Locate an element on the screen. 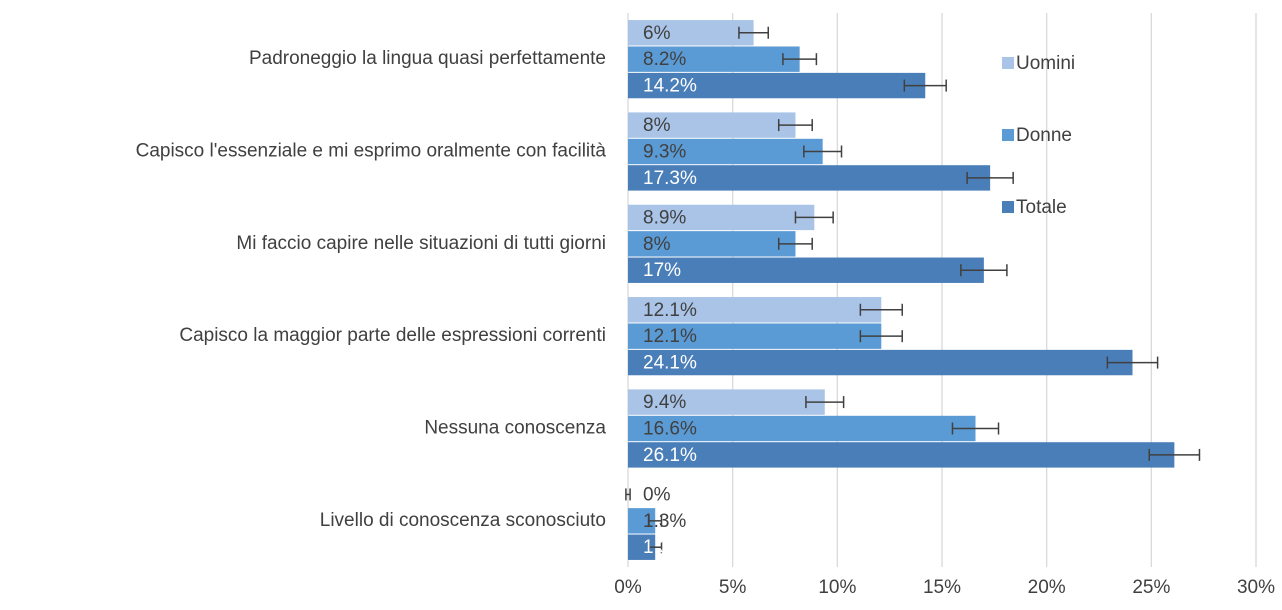  data-label: 9.4% is located at coordinates (664, 402).